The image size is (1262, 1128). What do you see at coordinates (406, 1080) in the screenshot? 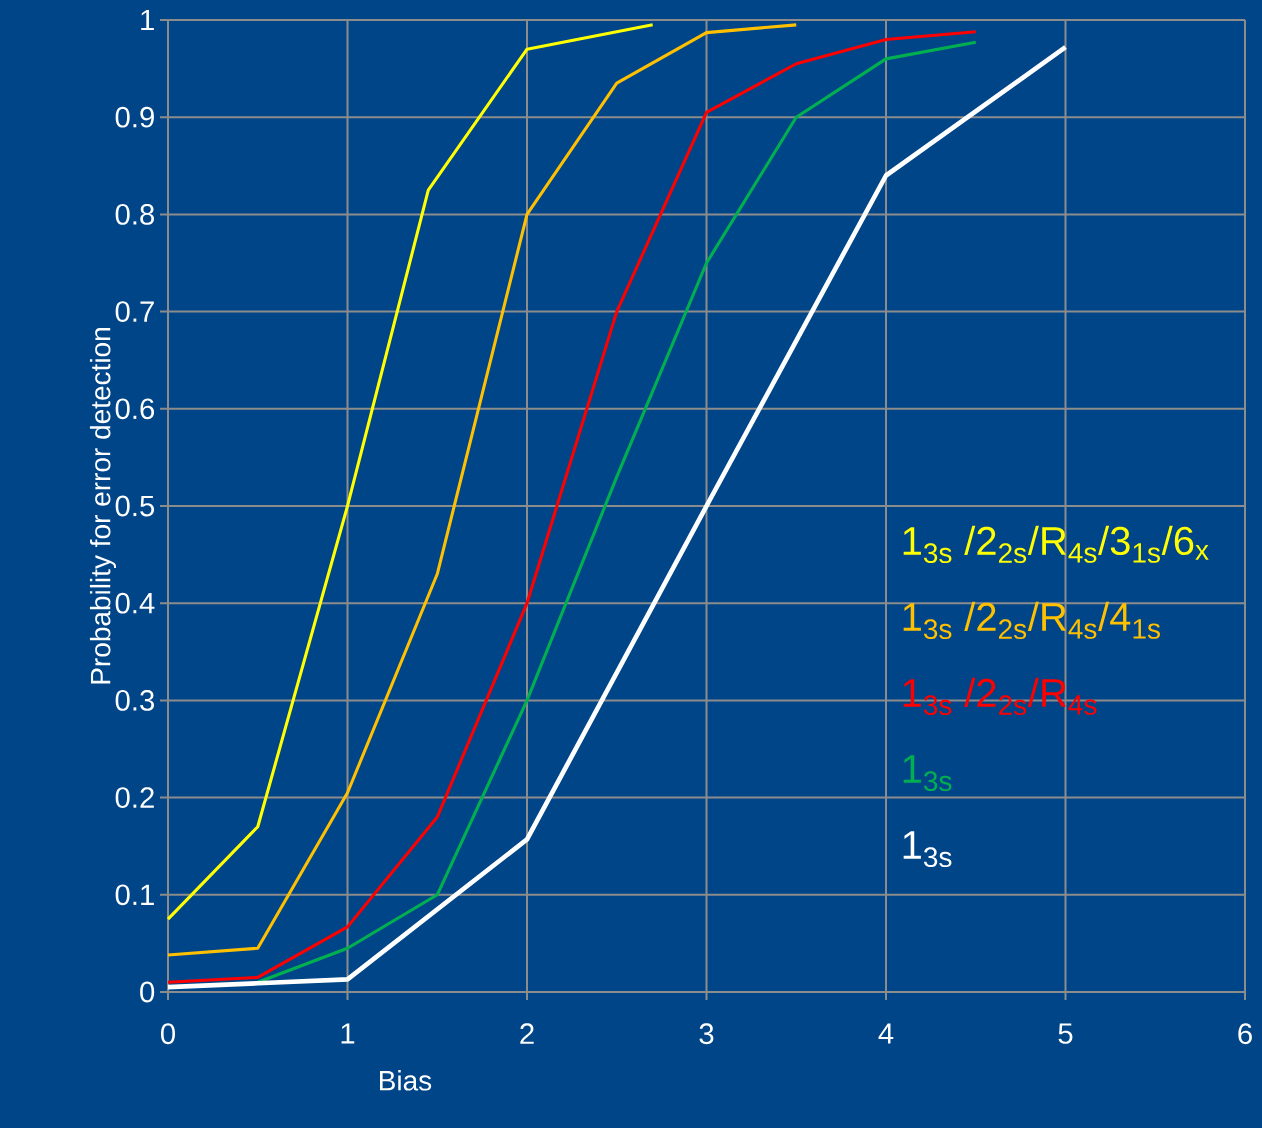
I see `x-axis-title: Bias` at bounding box center [406, 1080].